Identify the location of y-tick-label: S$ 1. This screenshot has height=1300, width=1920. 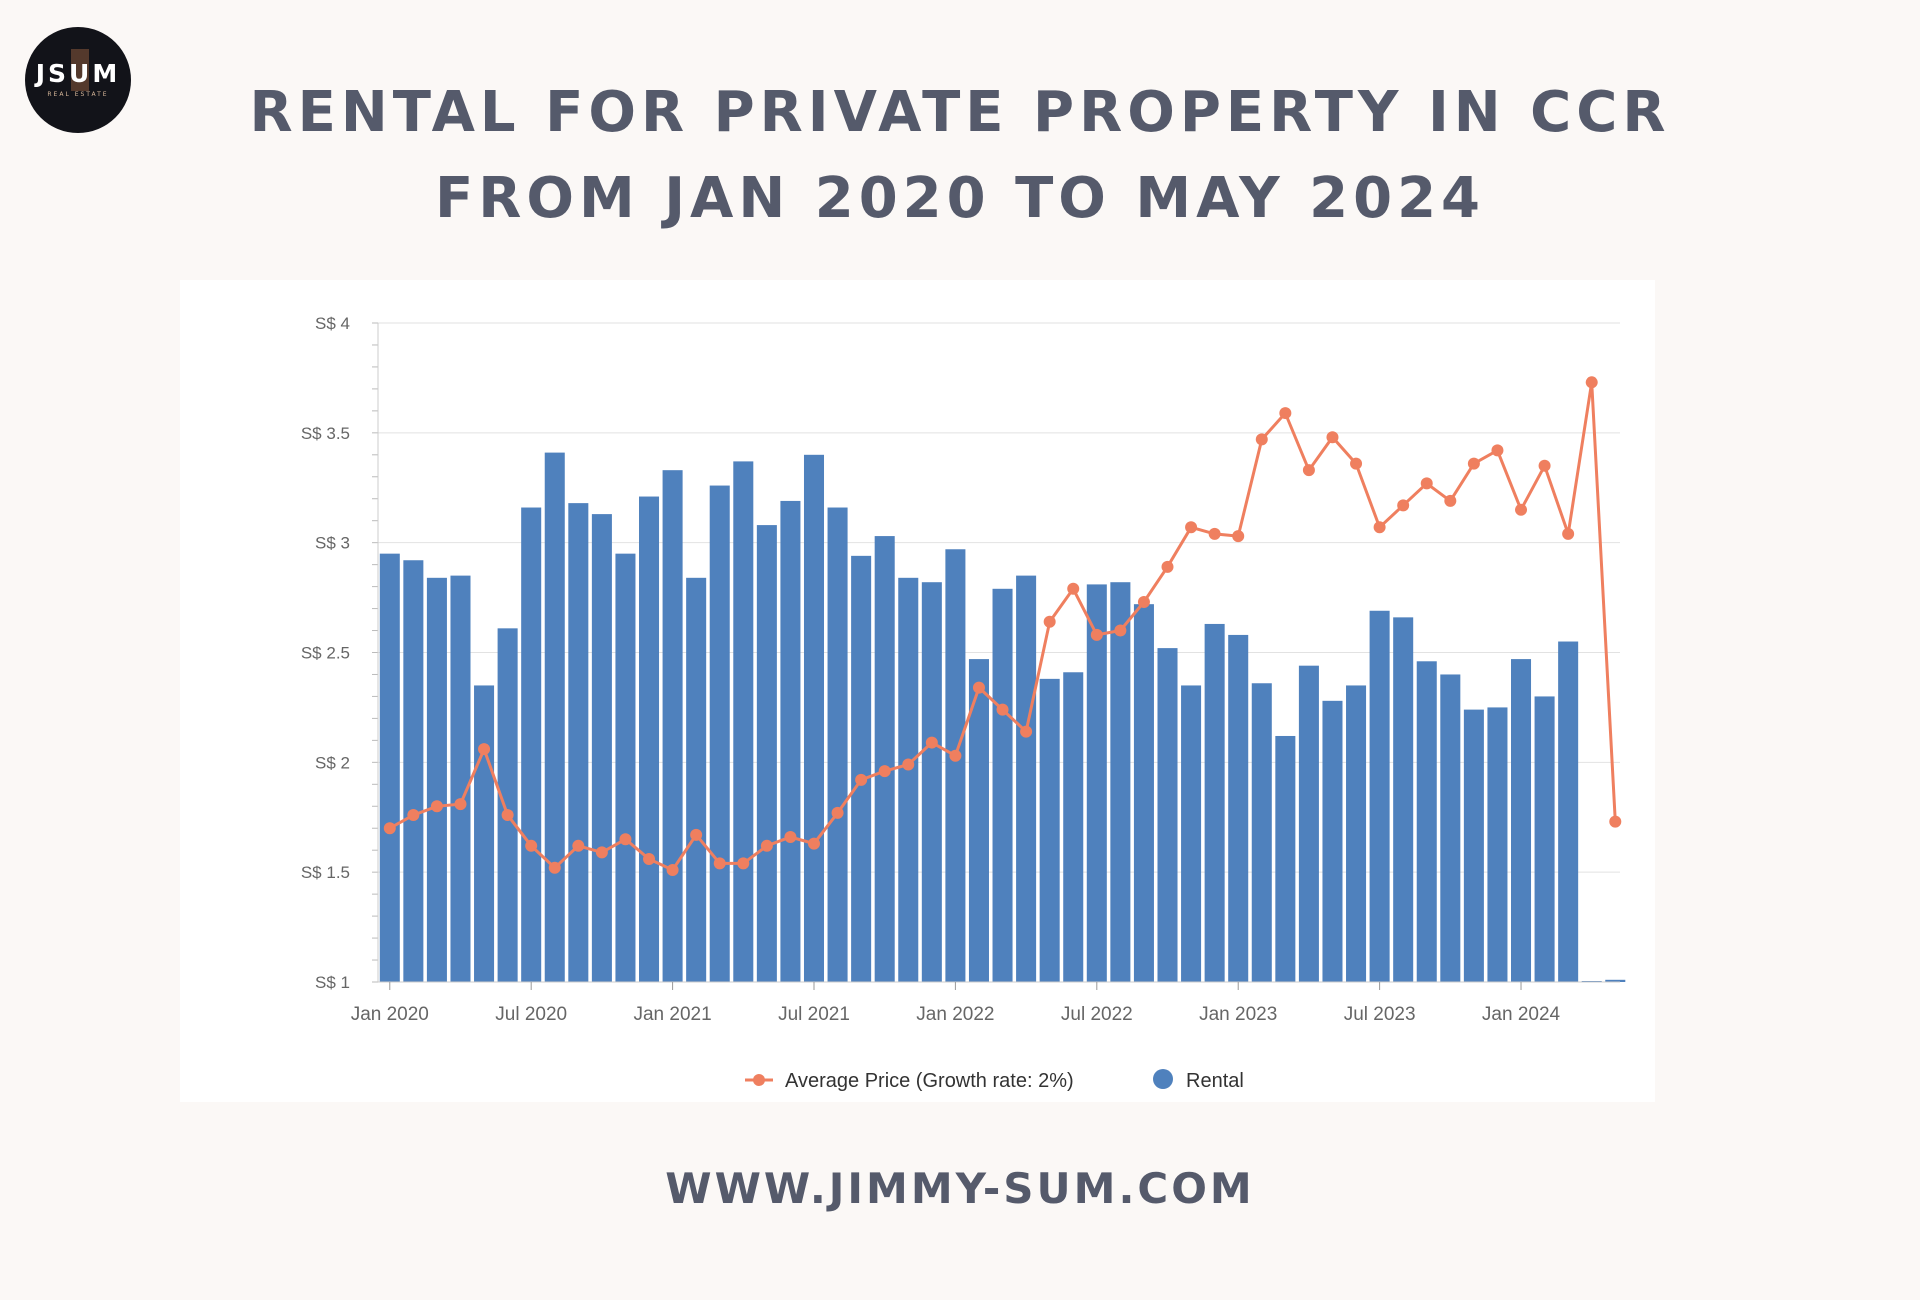
(332, 982).